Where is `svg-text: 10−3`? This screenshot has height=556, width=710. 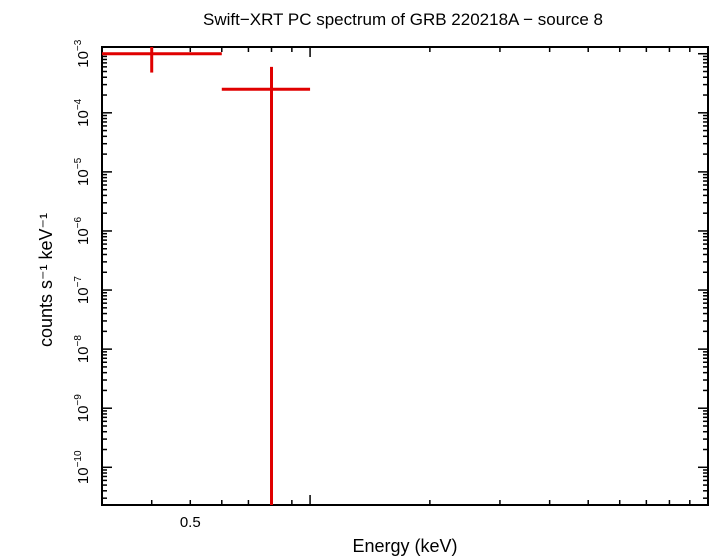 svg-text: 10−3 is located at coordinates (82, 53).